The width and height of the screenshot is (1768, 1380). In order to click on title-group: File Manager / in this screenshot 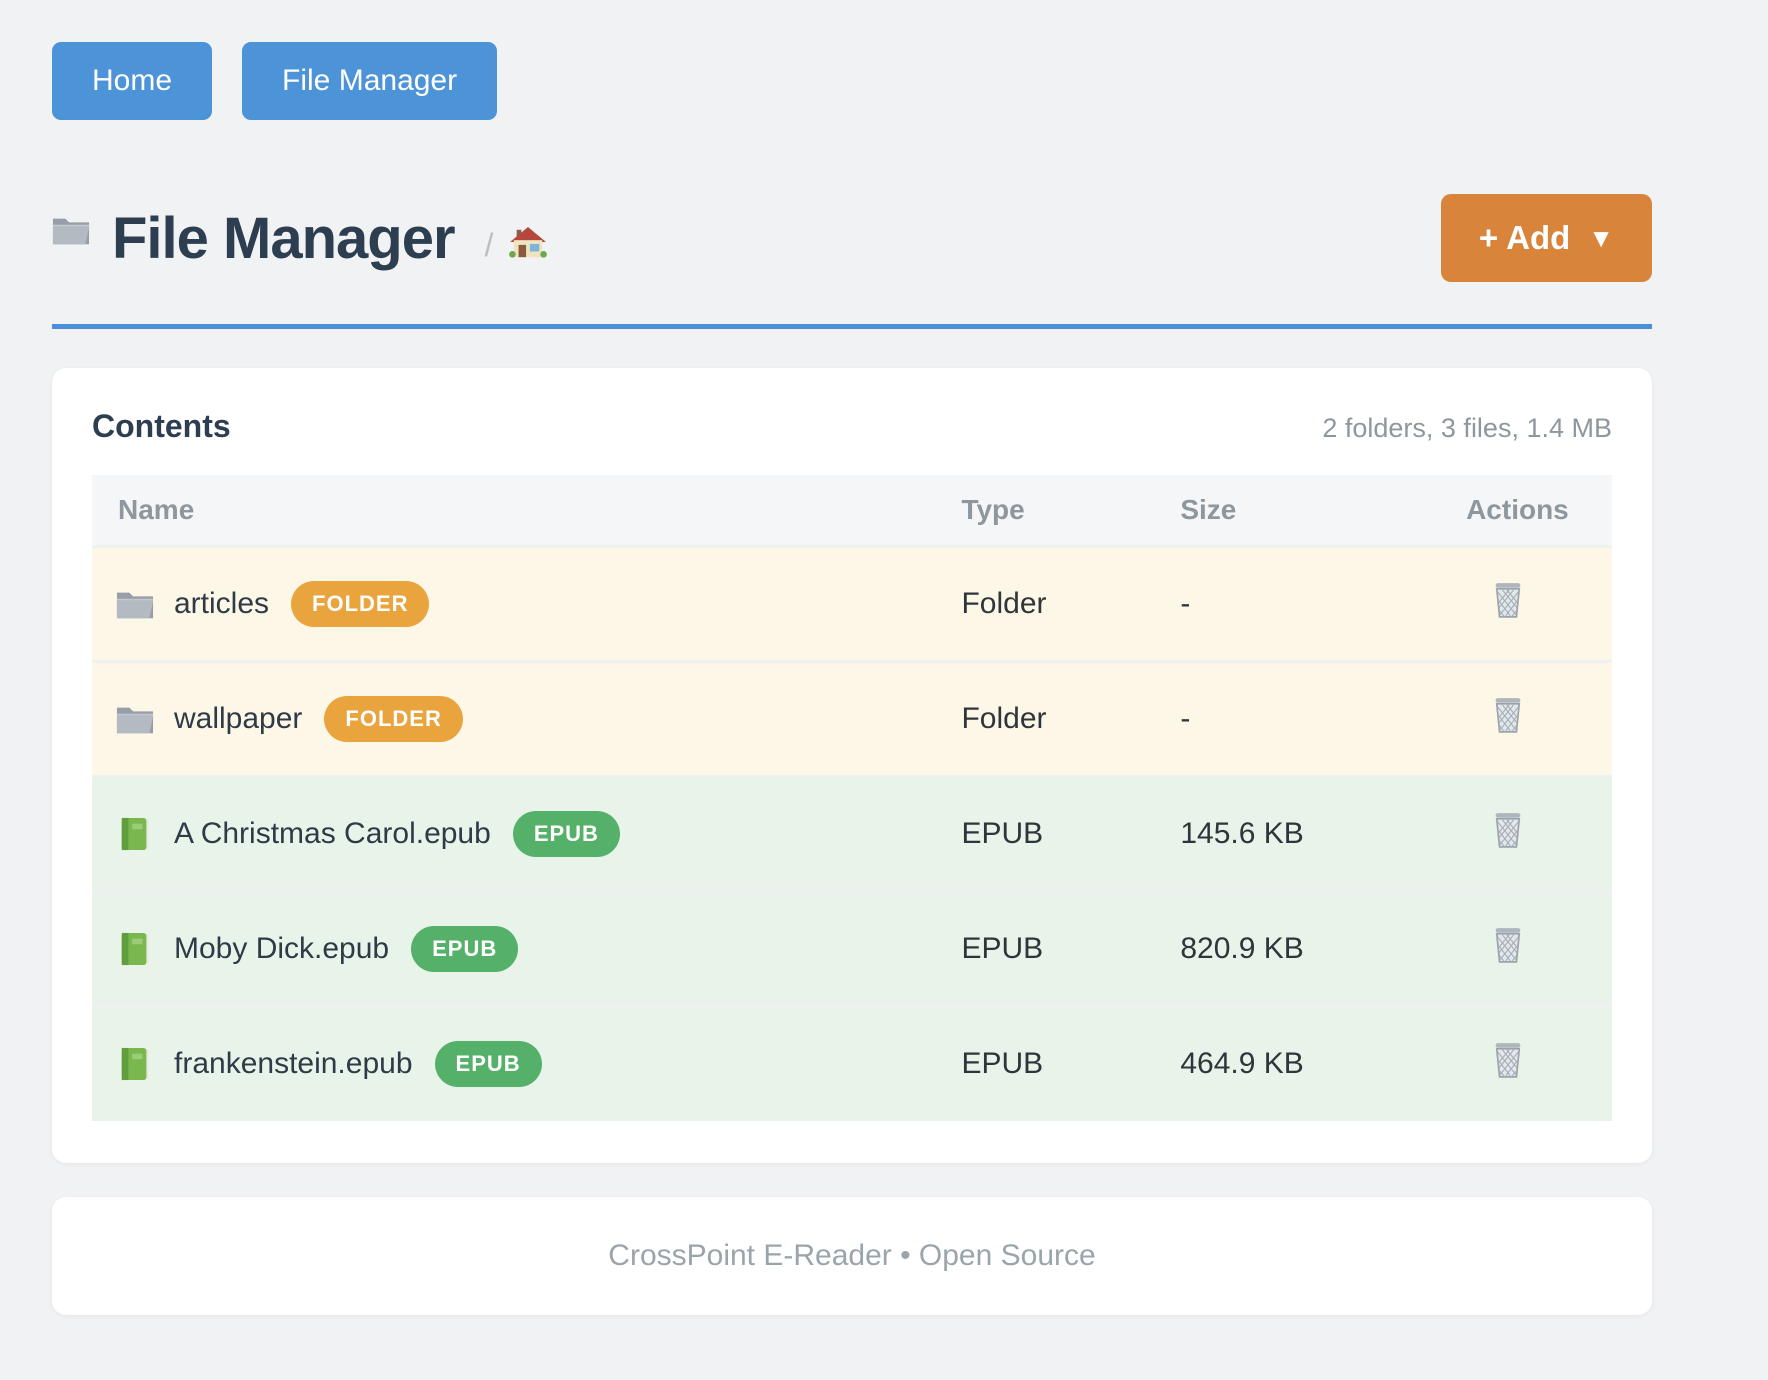, I will do `click(302, 238)`.